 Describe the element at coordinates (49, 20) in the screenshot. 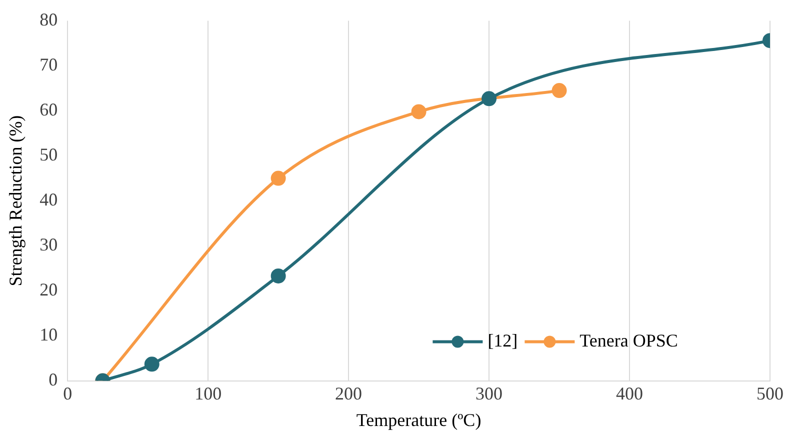

I see `y-tick-label: 80` at that location.